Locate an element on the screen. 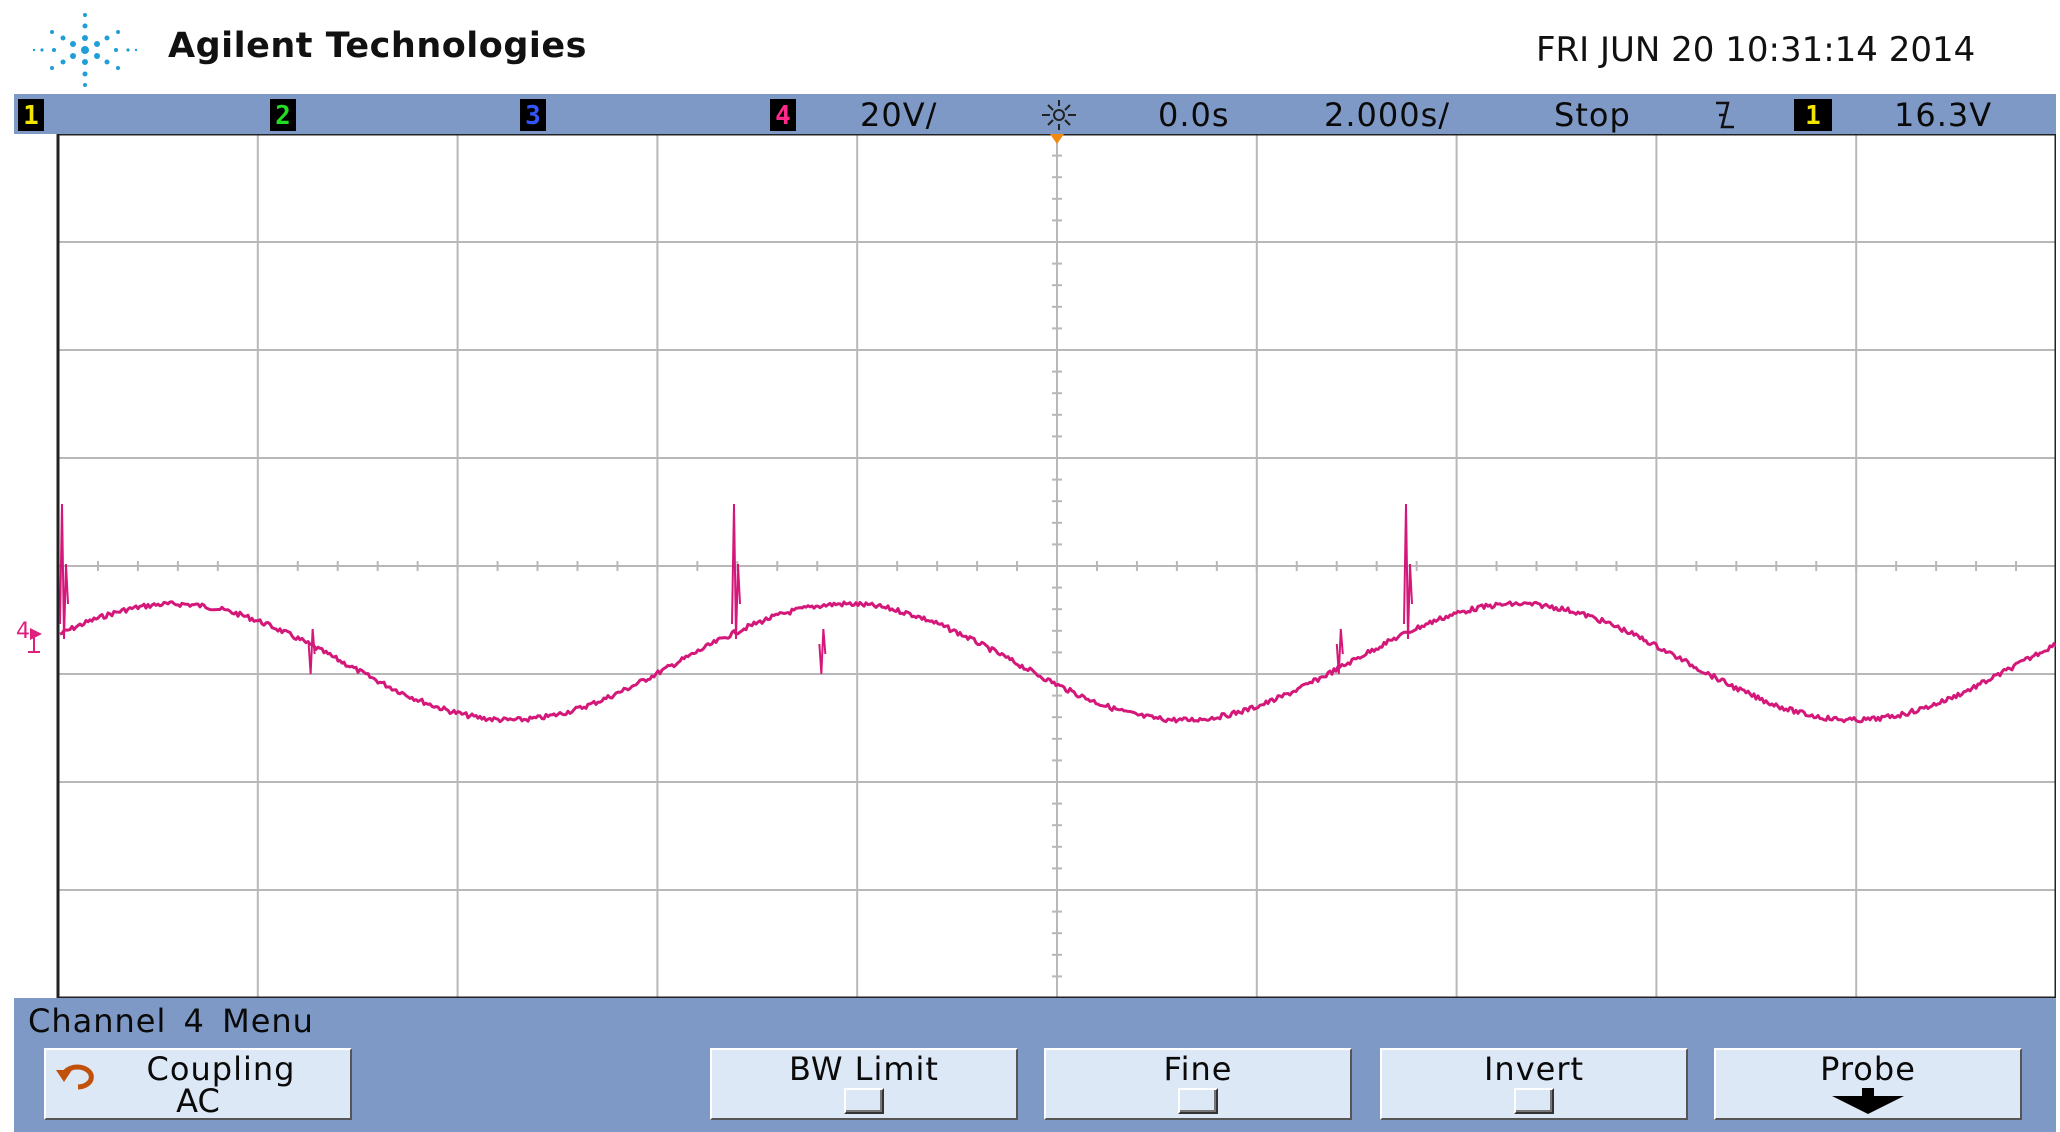 The image size is (2060, 1132). bw-limit-checkbox is located at coordinates (864, 1101).